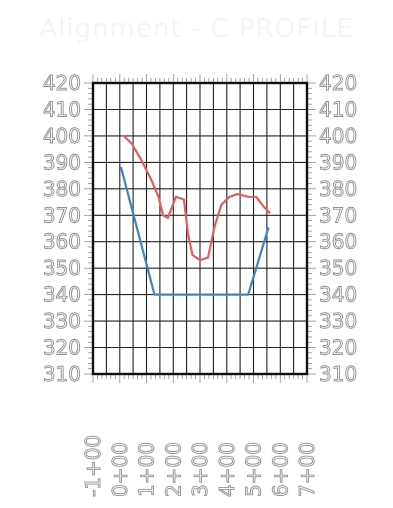 This screenshot has width=393, height=508. Describe the element at coordinates (254, 469) in the screenshot. I see `x-tick-label: 5+00` at that location.